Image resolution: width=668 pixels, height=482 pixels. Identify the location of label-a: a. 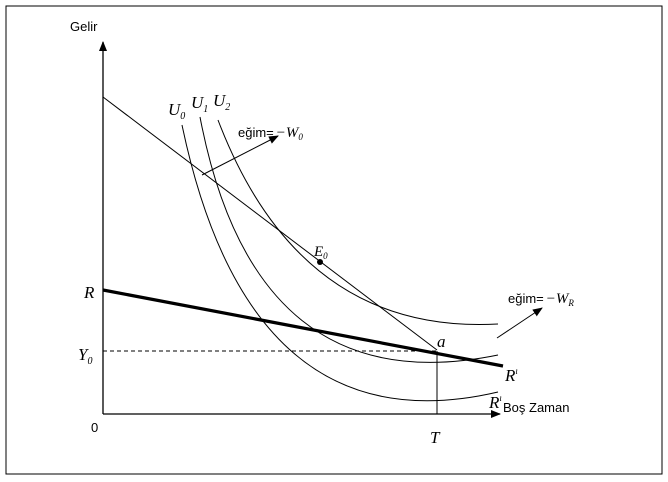
(441, 341).